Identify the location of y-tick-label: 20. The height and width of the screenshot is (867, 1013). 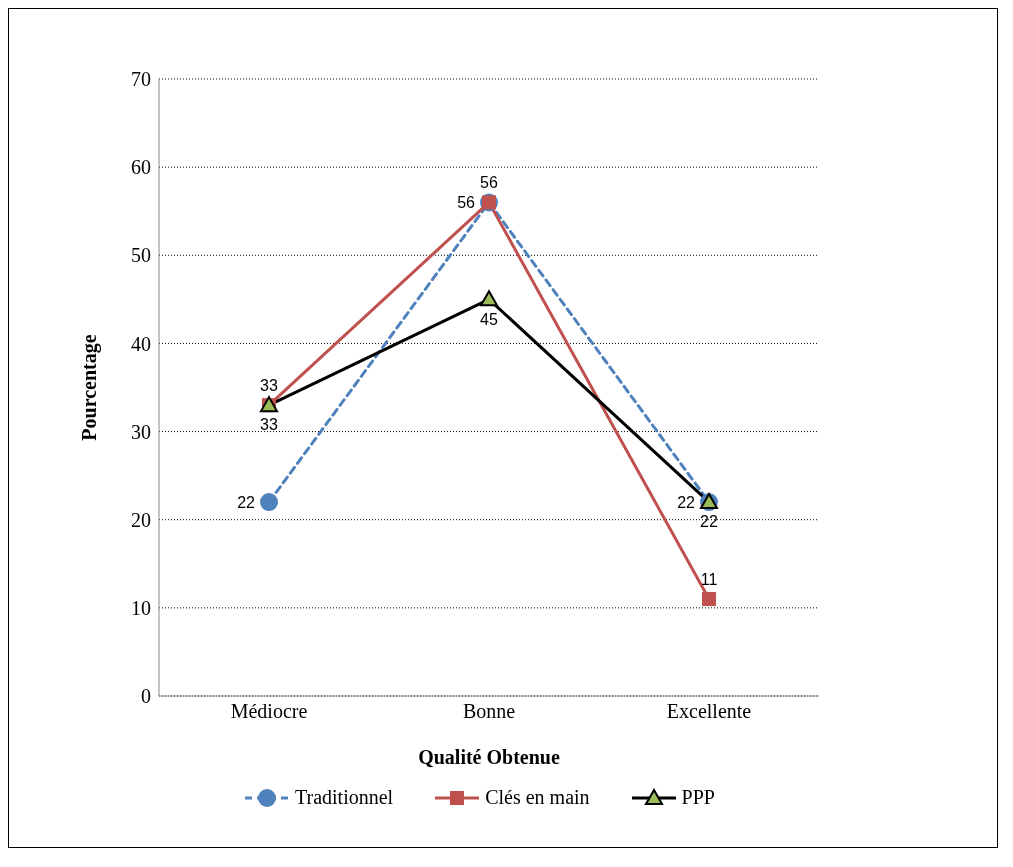
(141, 519).